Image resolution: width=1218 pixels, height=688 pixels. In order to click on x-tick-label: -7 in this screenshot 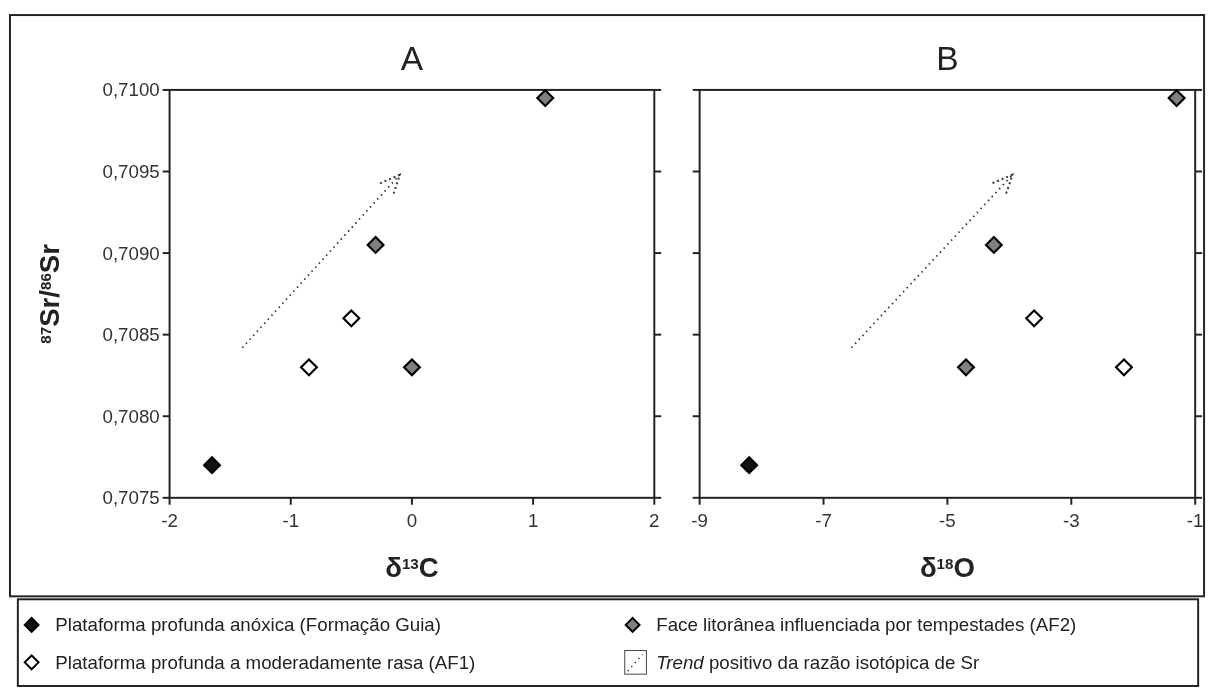, I will do `click(823, 521)`.